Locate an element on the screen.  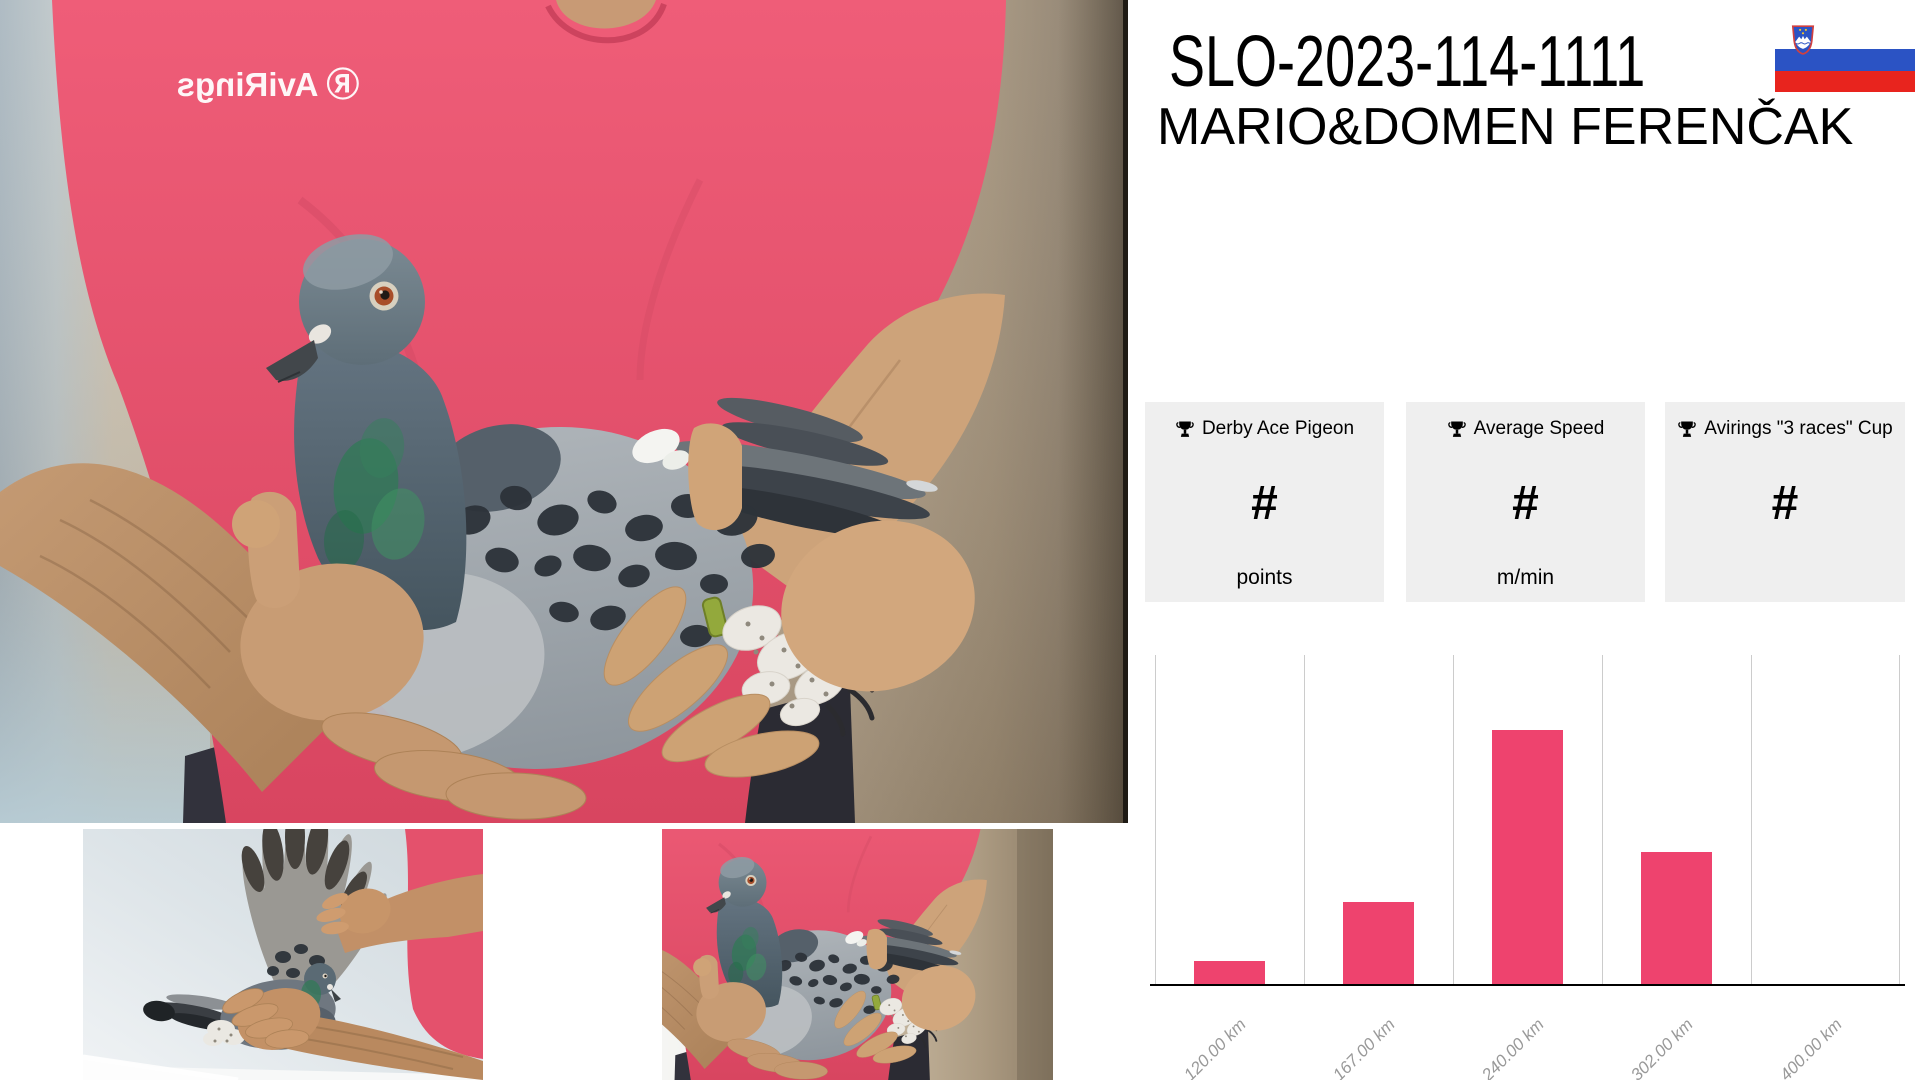
wing-spread-photo: Ⓡ AviRings is located at coordinates (283, 954).